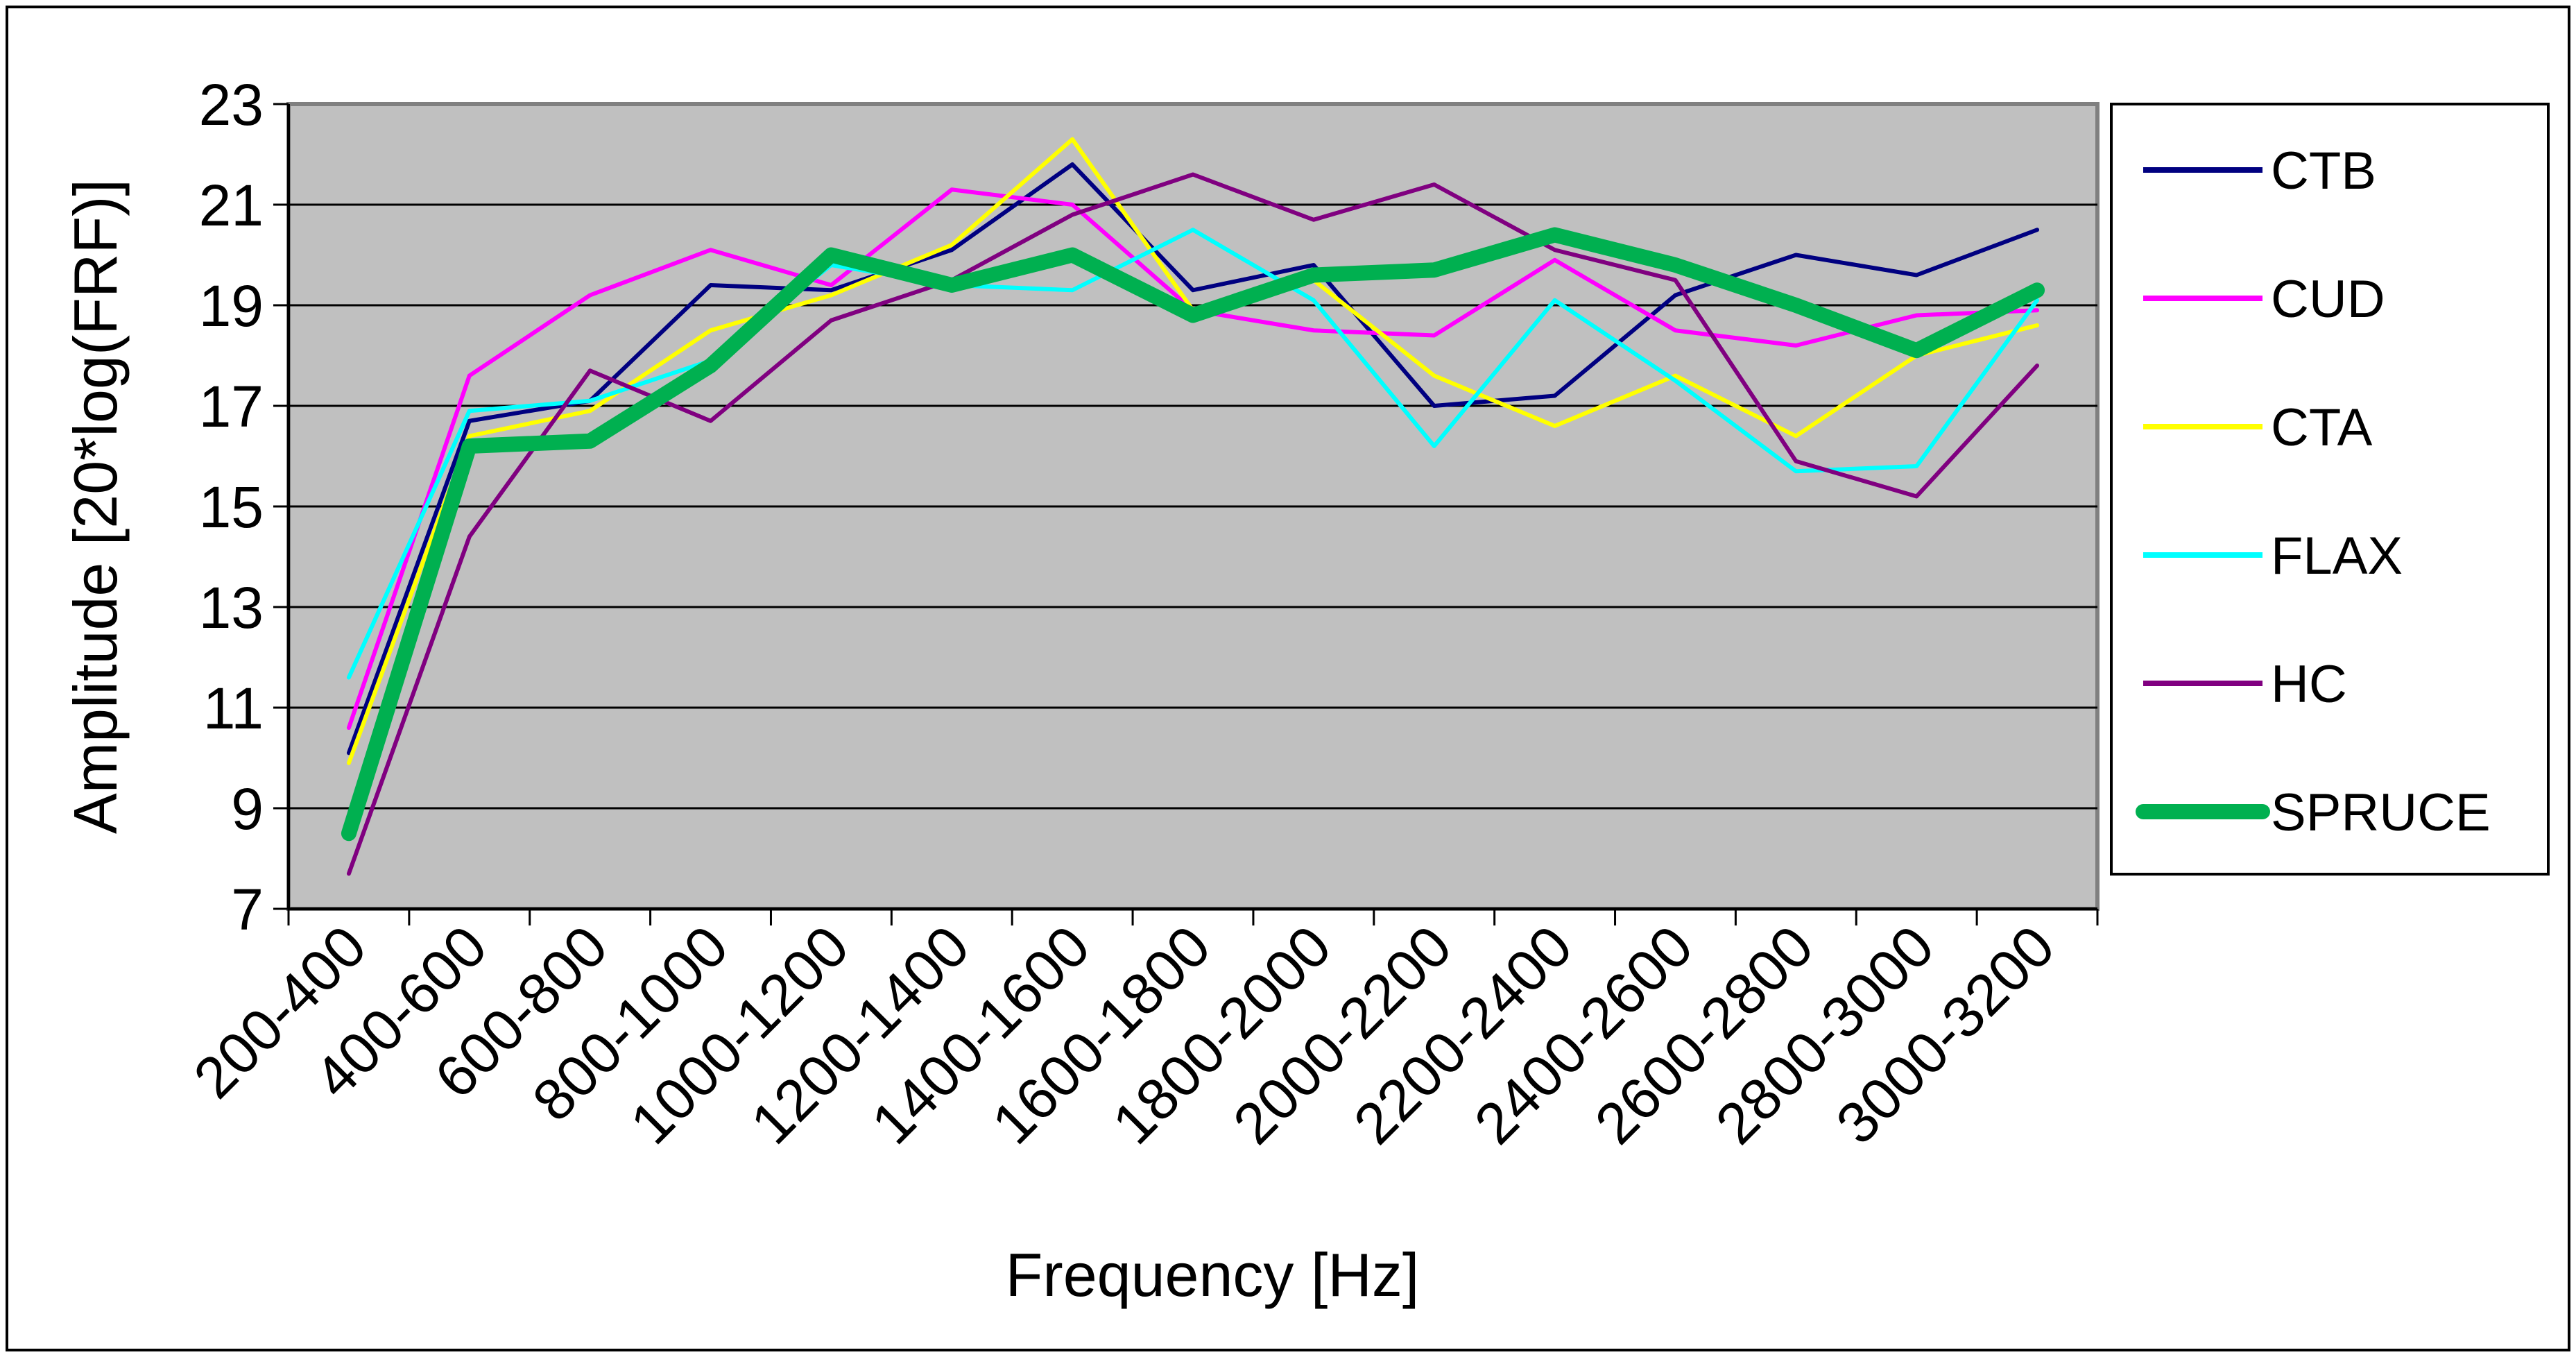 The width and height of the screenshot is (2576, 1357). What do you see at coordinates (2322, 427) in the screenshot?
I see `legend-label-cta: CTA` at bounding box center [2322, 427].